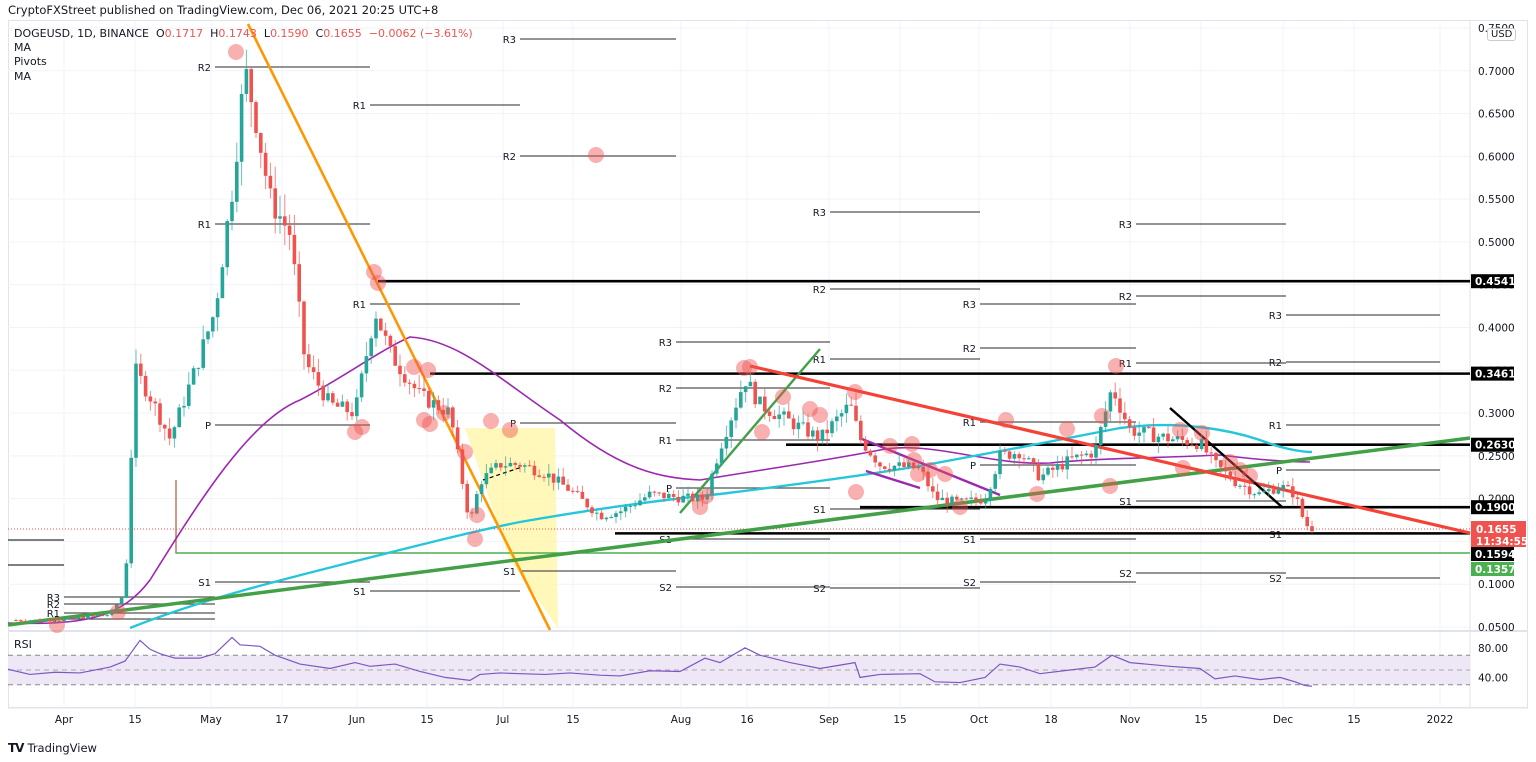 This screenshot has height=762, width=1536. What do you see at coordinates (23, 48) in the screenshot?
I see `indicator-ma-1: MA` at bounding box center [23, 48].